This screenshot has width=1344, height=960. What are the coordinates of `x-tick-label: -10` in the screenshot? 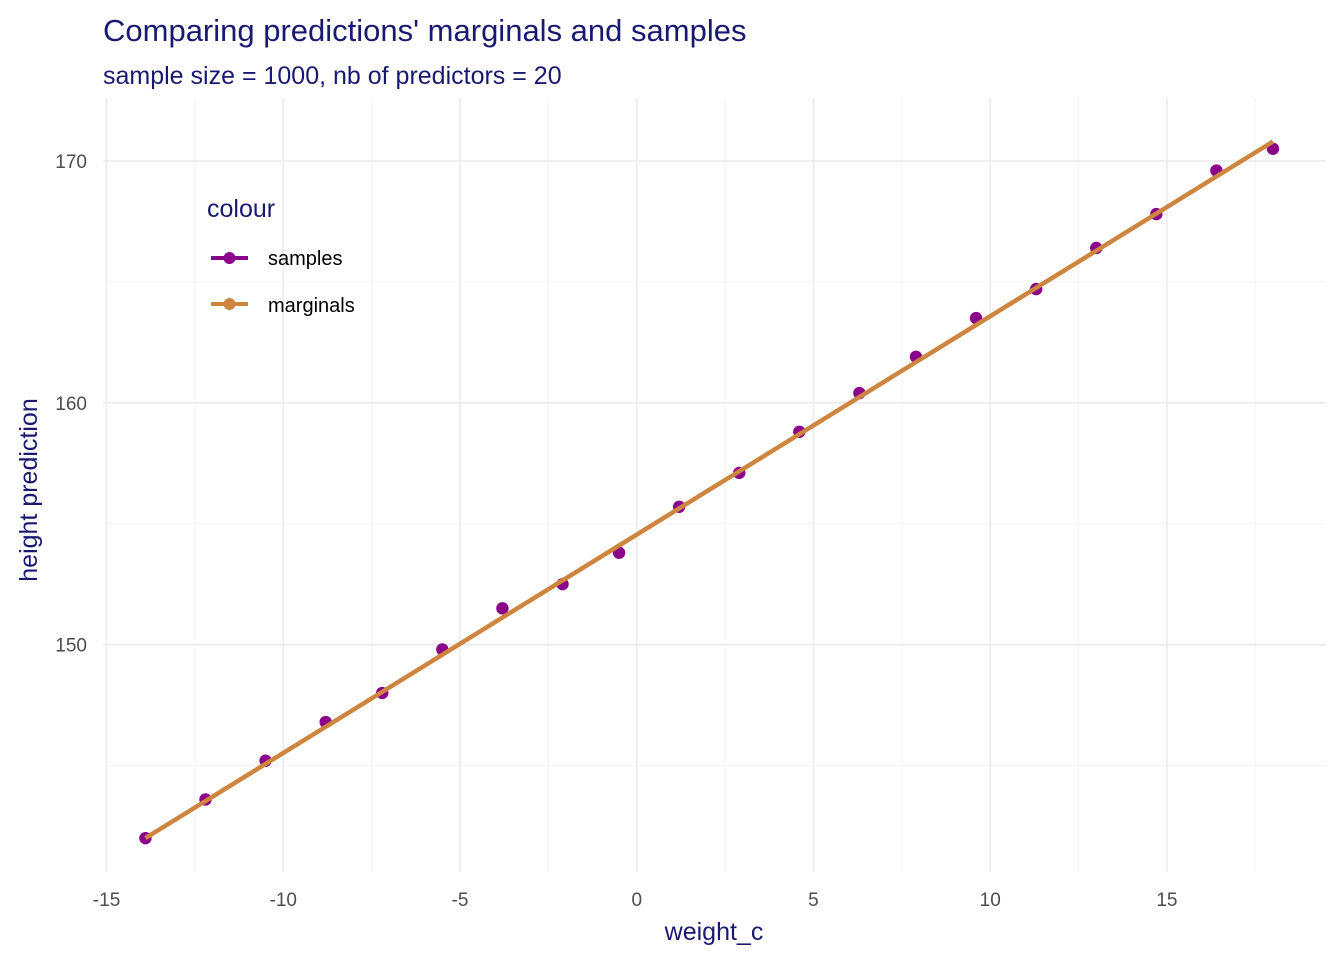 It's located at (283, 900).